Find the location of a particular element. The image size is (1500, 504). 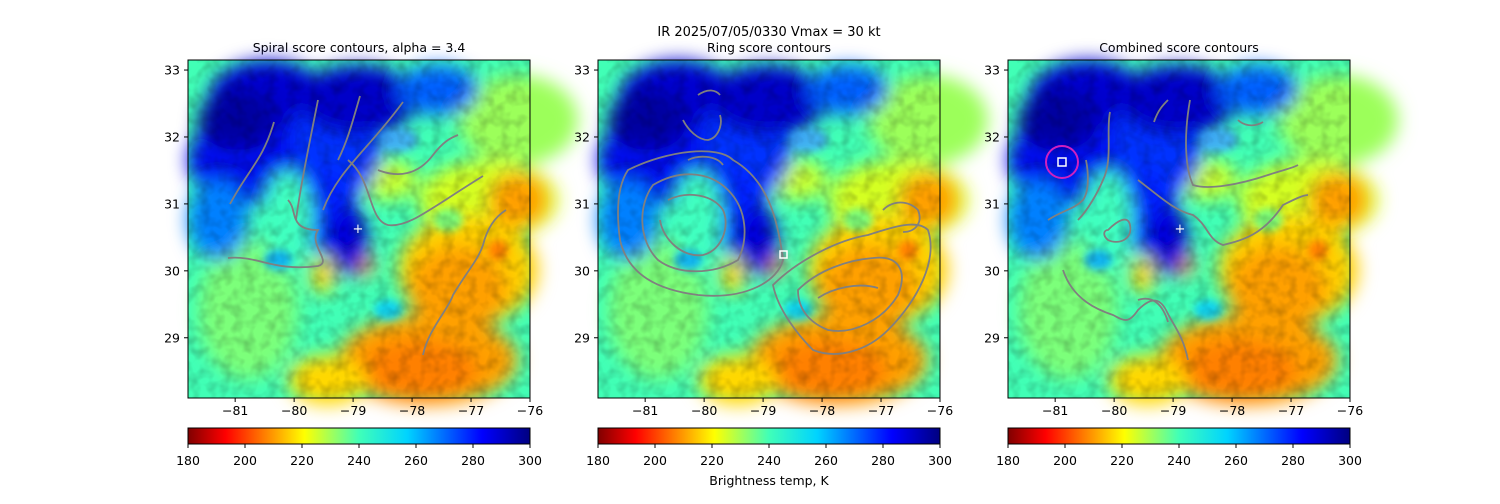

circle-marker is located at coordinates (1062, 162).